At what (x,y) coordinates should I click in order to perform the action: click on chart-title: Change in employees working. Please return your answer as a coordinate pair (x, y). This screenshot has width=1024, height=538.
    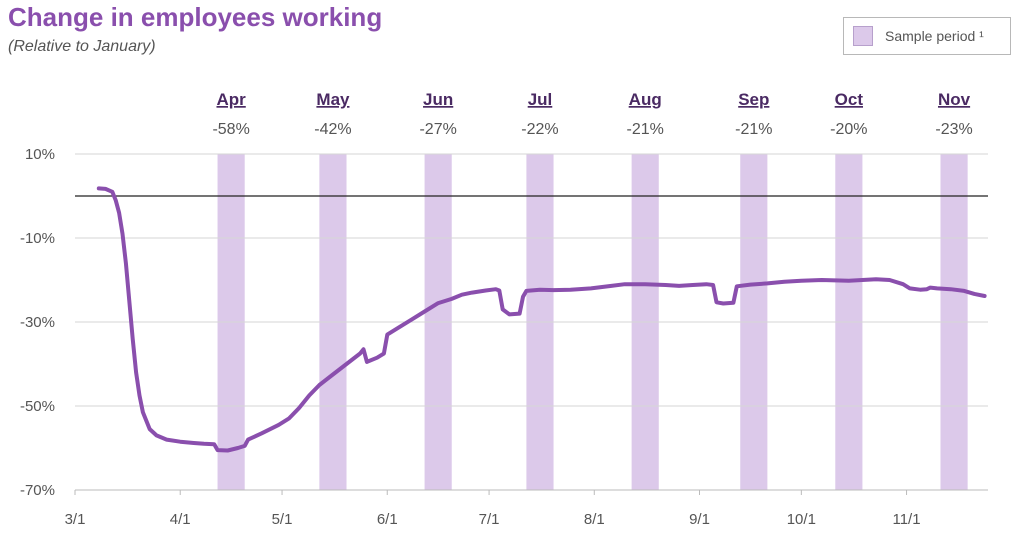
    Looking at the image, I should click on (195, 17).